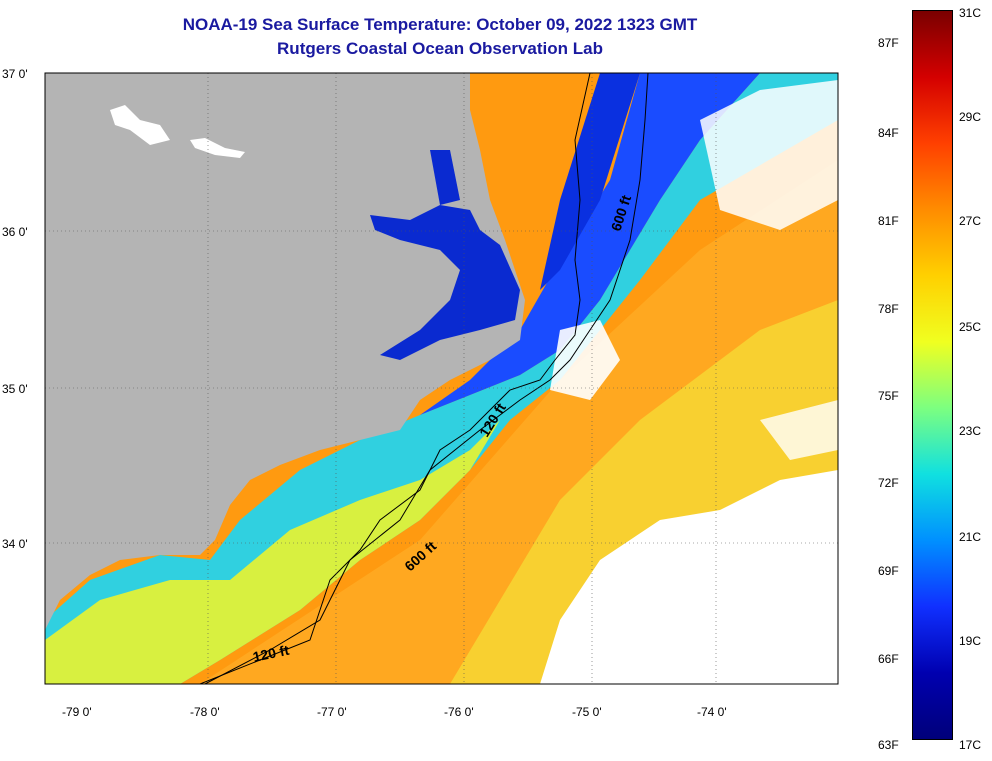 The image size is (992, 761). I want to click on cb-f-63: 63F, so click(888, 745).